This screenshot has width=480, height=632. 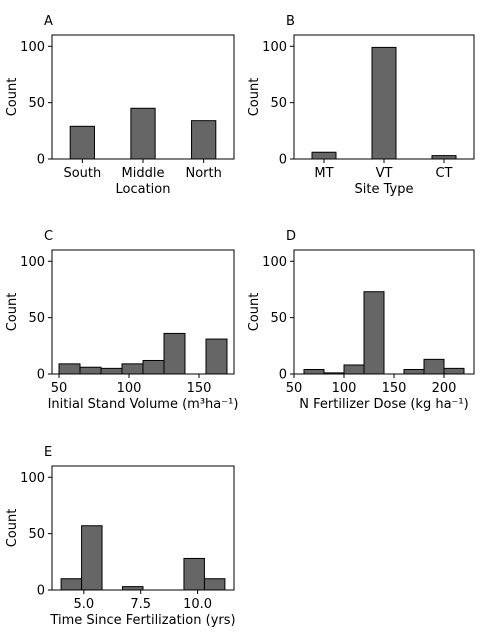 What do you see at coordinates (383, 404) in the screenshot?
I see `x-axis-label: N Fertilizer Dose (kg ha⁻¹)` at bounding box center [383, 404].